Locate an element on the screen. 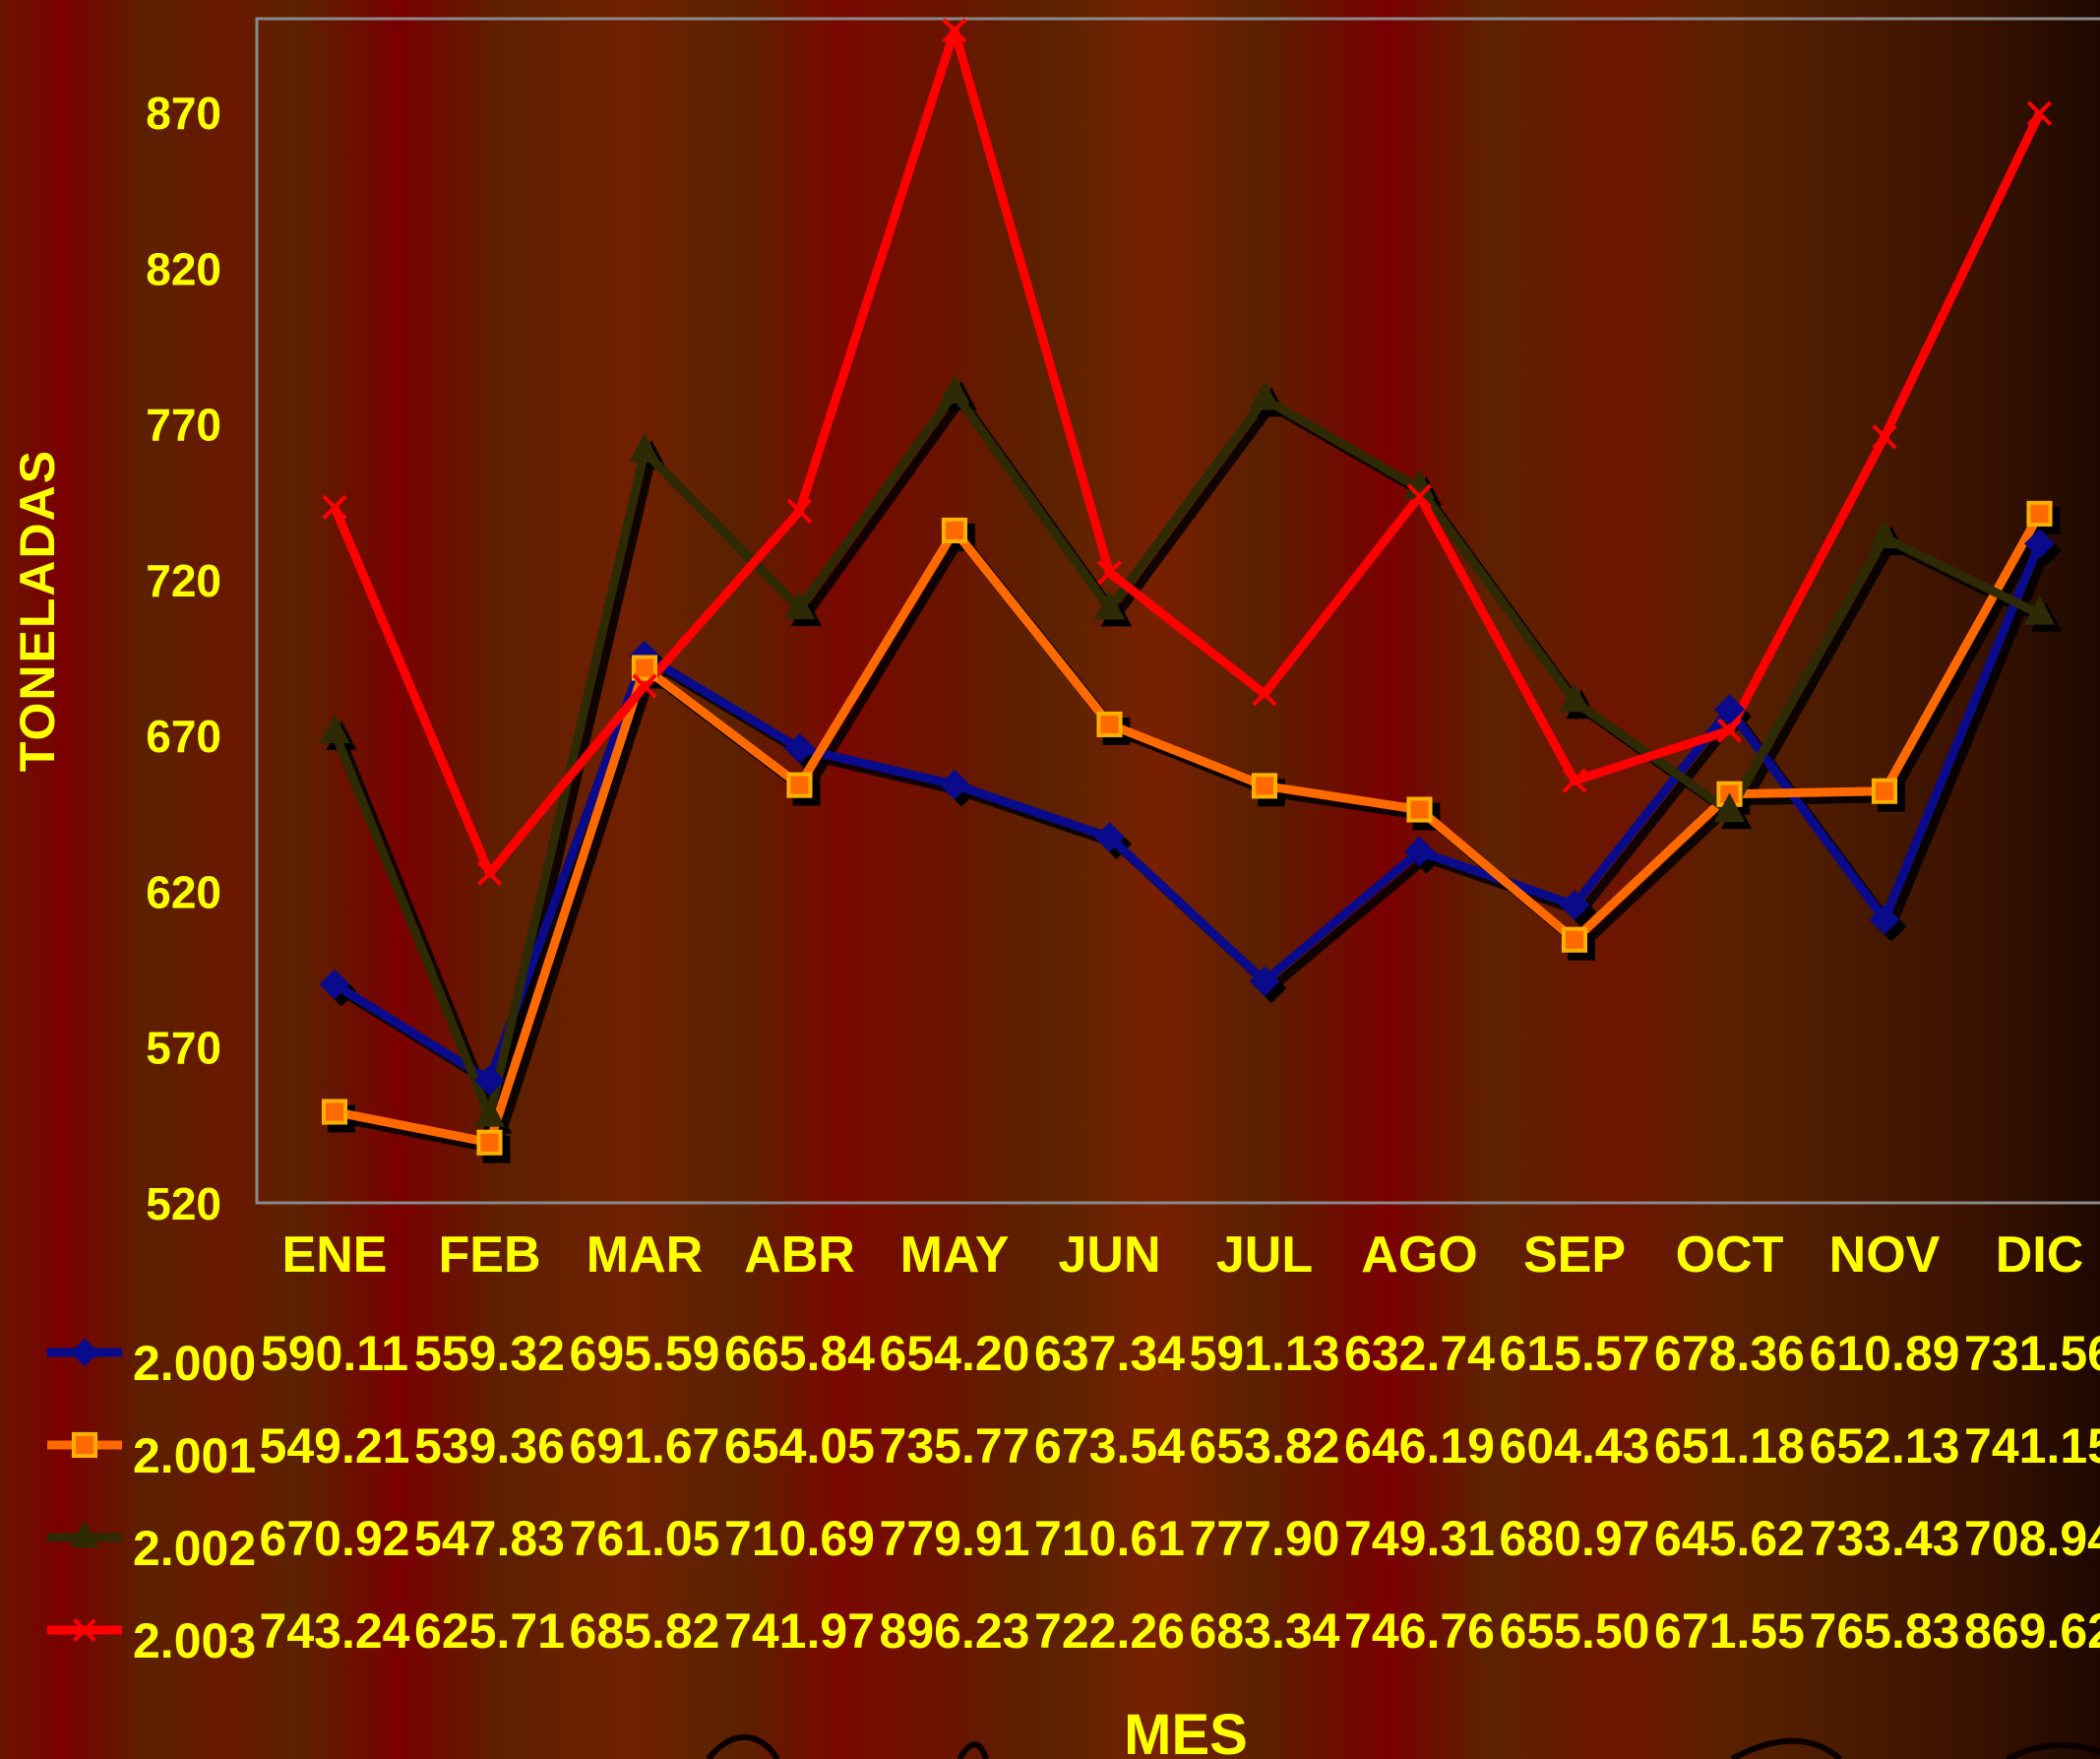 This screenshot has width=2100, height=1759. series-2.003-point-DIC is located at coordinates (2039, 113).